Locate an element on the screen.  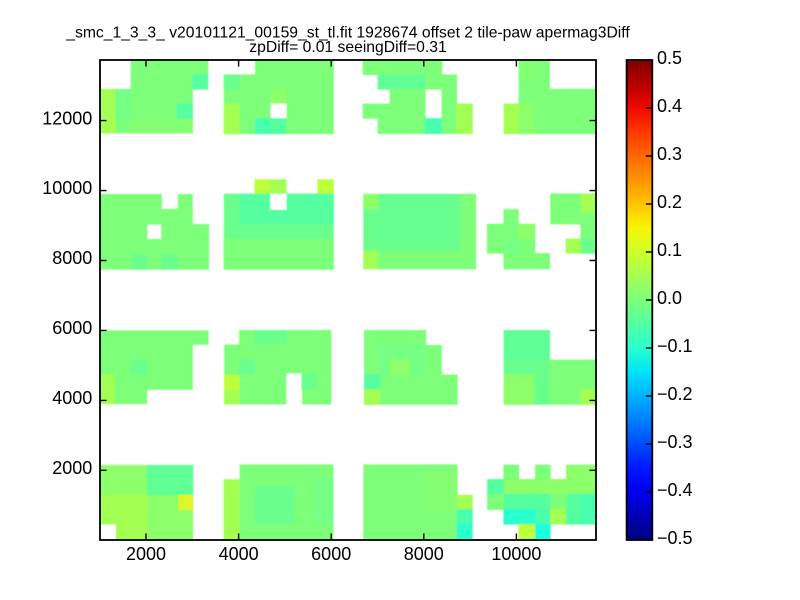
svg-text: zpDiff= 0.01 seeingDiff=0.31 is located at coordinates (347, 47).